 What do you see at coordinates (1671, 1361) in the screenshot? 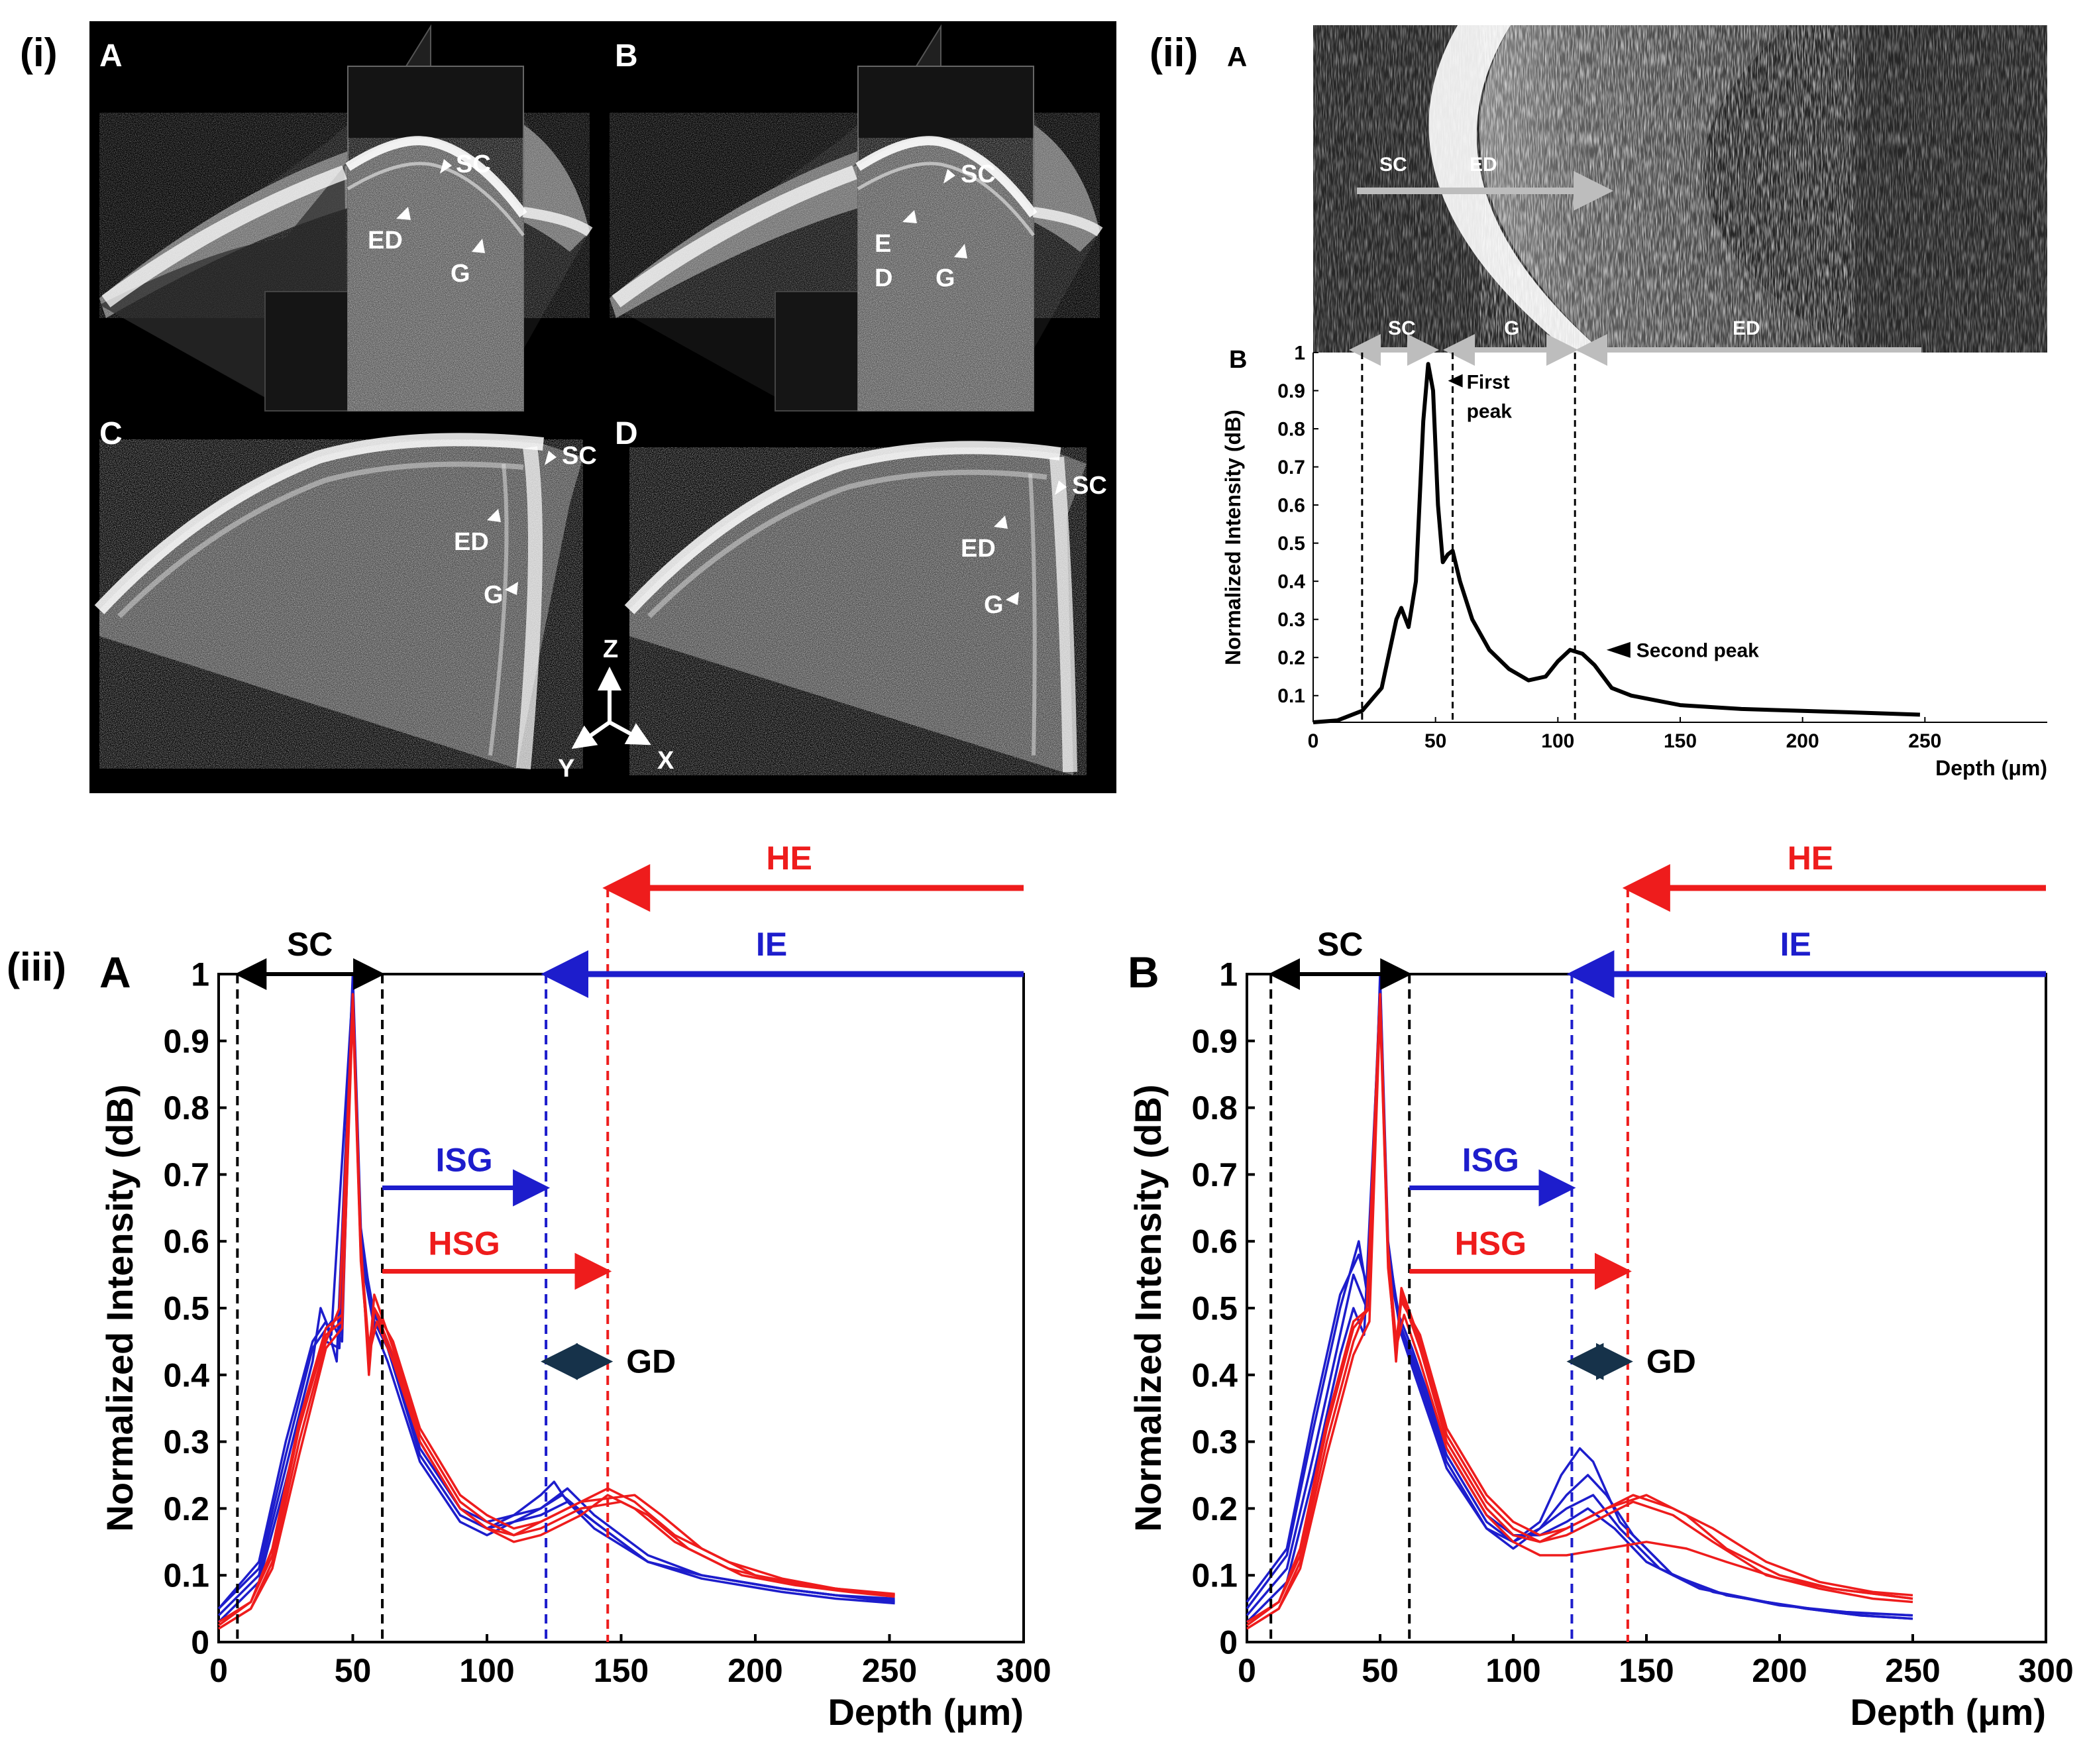
I see `label-gd: GD` at bounding box center [1671, 1361].